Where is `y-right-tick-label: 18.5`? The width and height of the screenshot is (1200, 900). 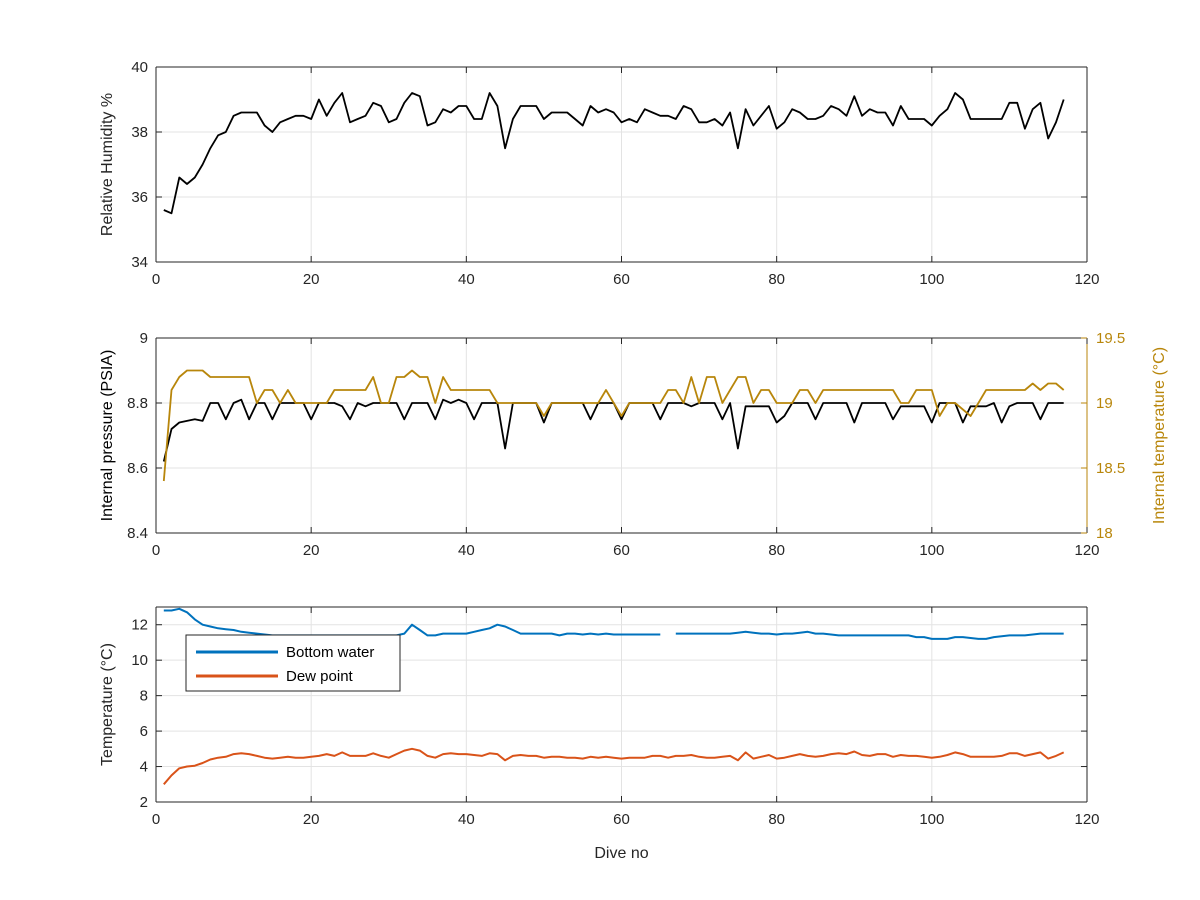
y-right-tick-label: 18.5 is located at coordinates (1110, 468).